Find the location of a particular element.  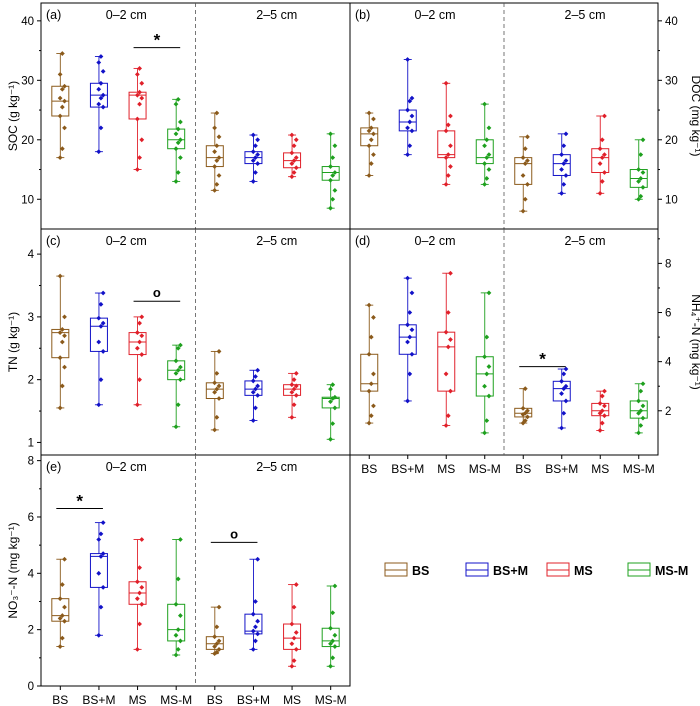

depth-label: 0–2 cm is located at coordinates (435, 241).